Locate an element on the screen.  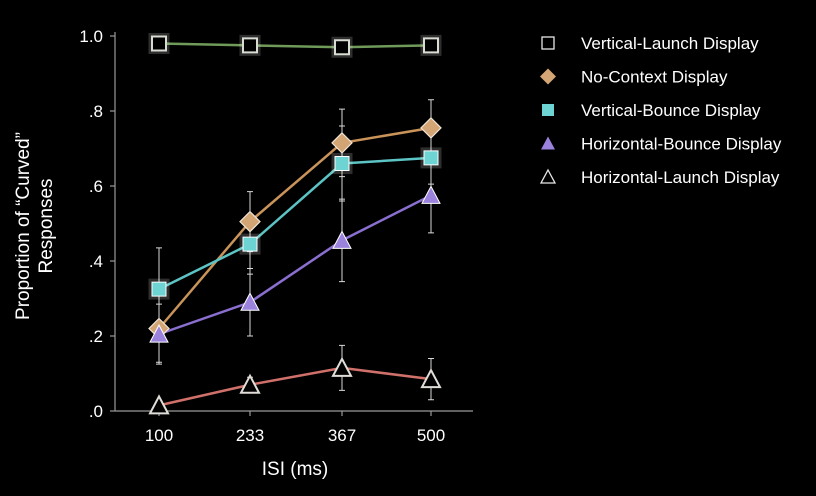
x-tick-label: 367 is located at coordinates (342, 435).